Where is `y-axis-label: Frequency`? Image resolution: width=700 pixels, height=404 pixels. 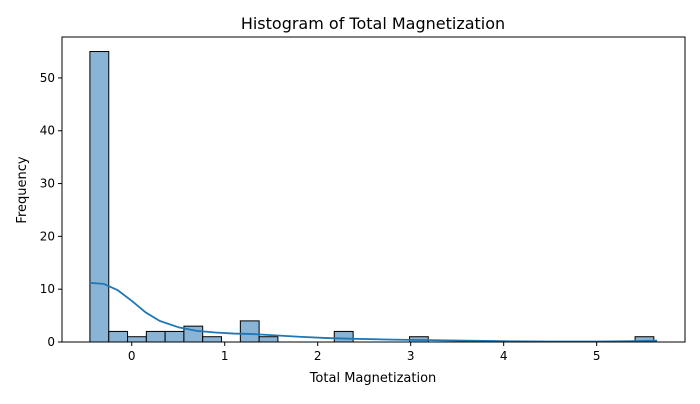 y-axis-label: Frequency is located at coordinates (22, 189).